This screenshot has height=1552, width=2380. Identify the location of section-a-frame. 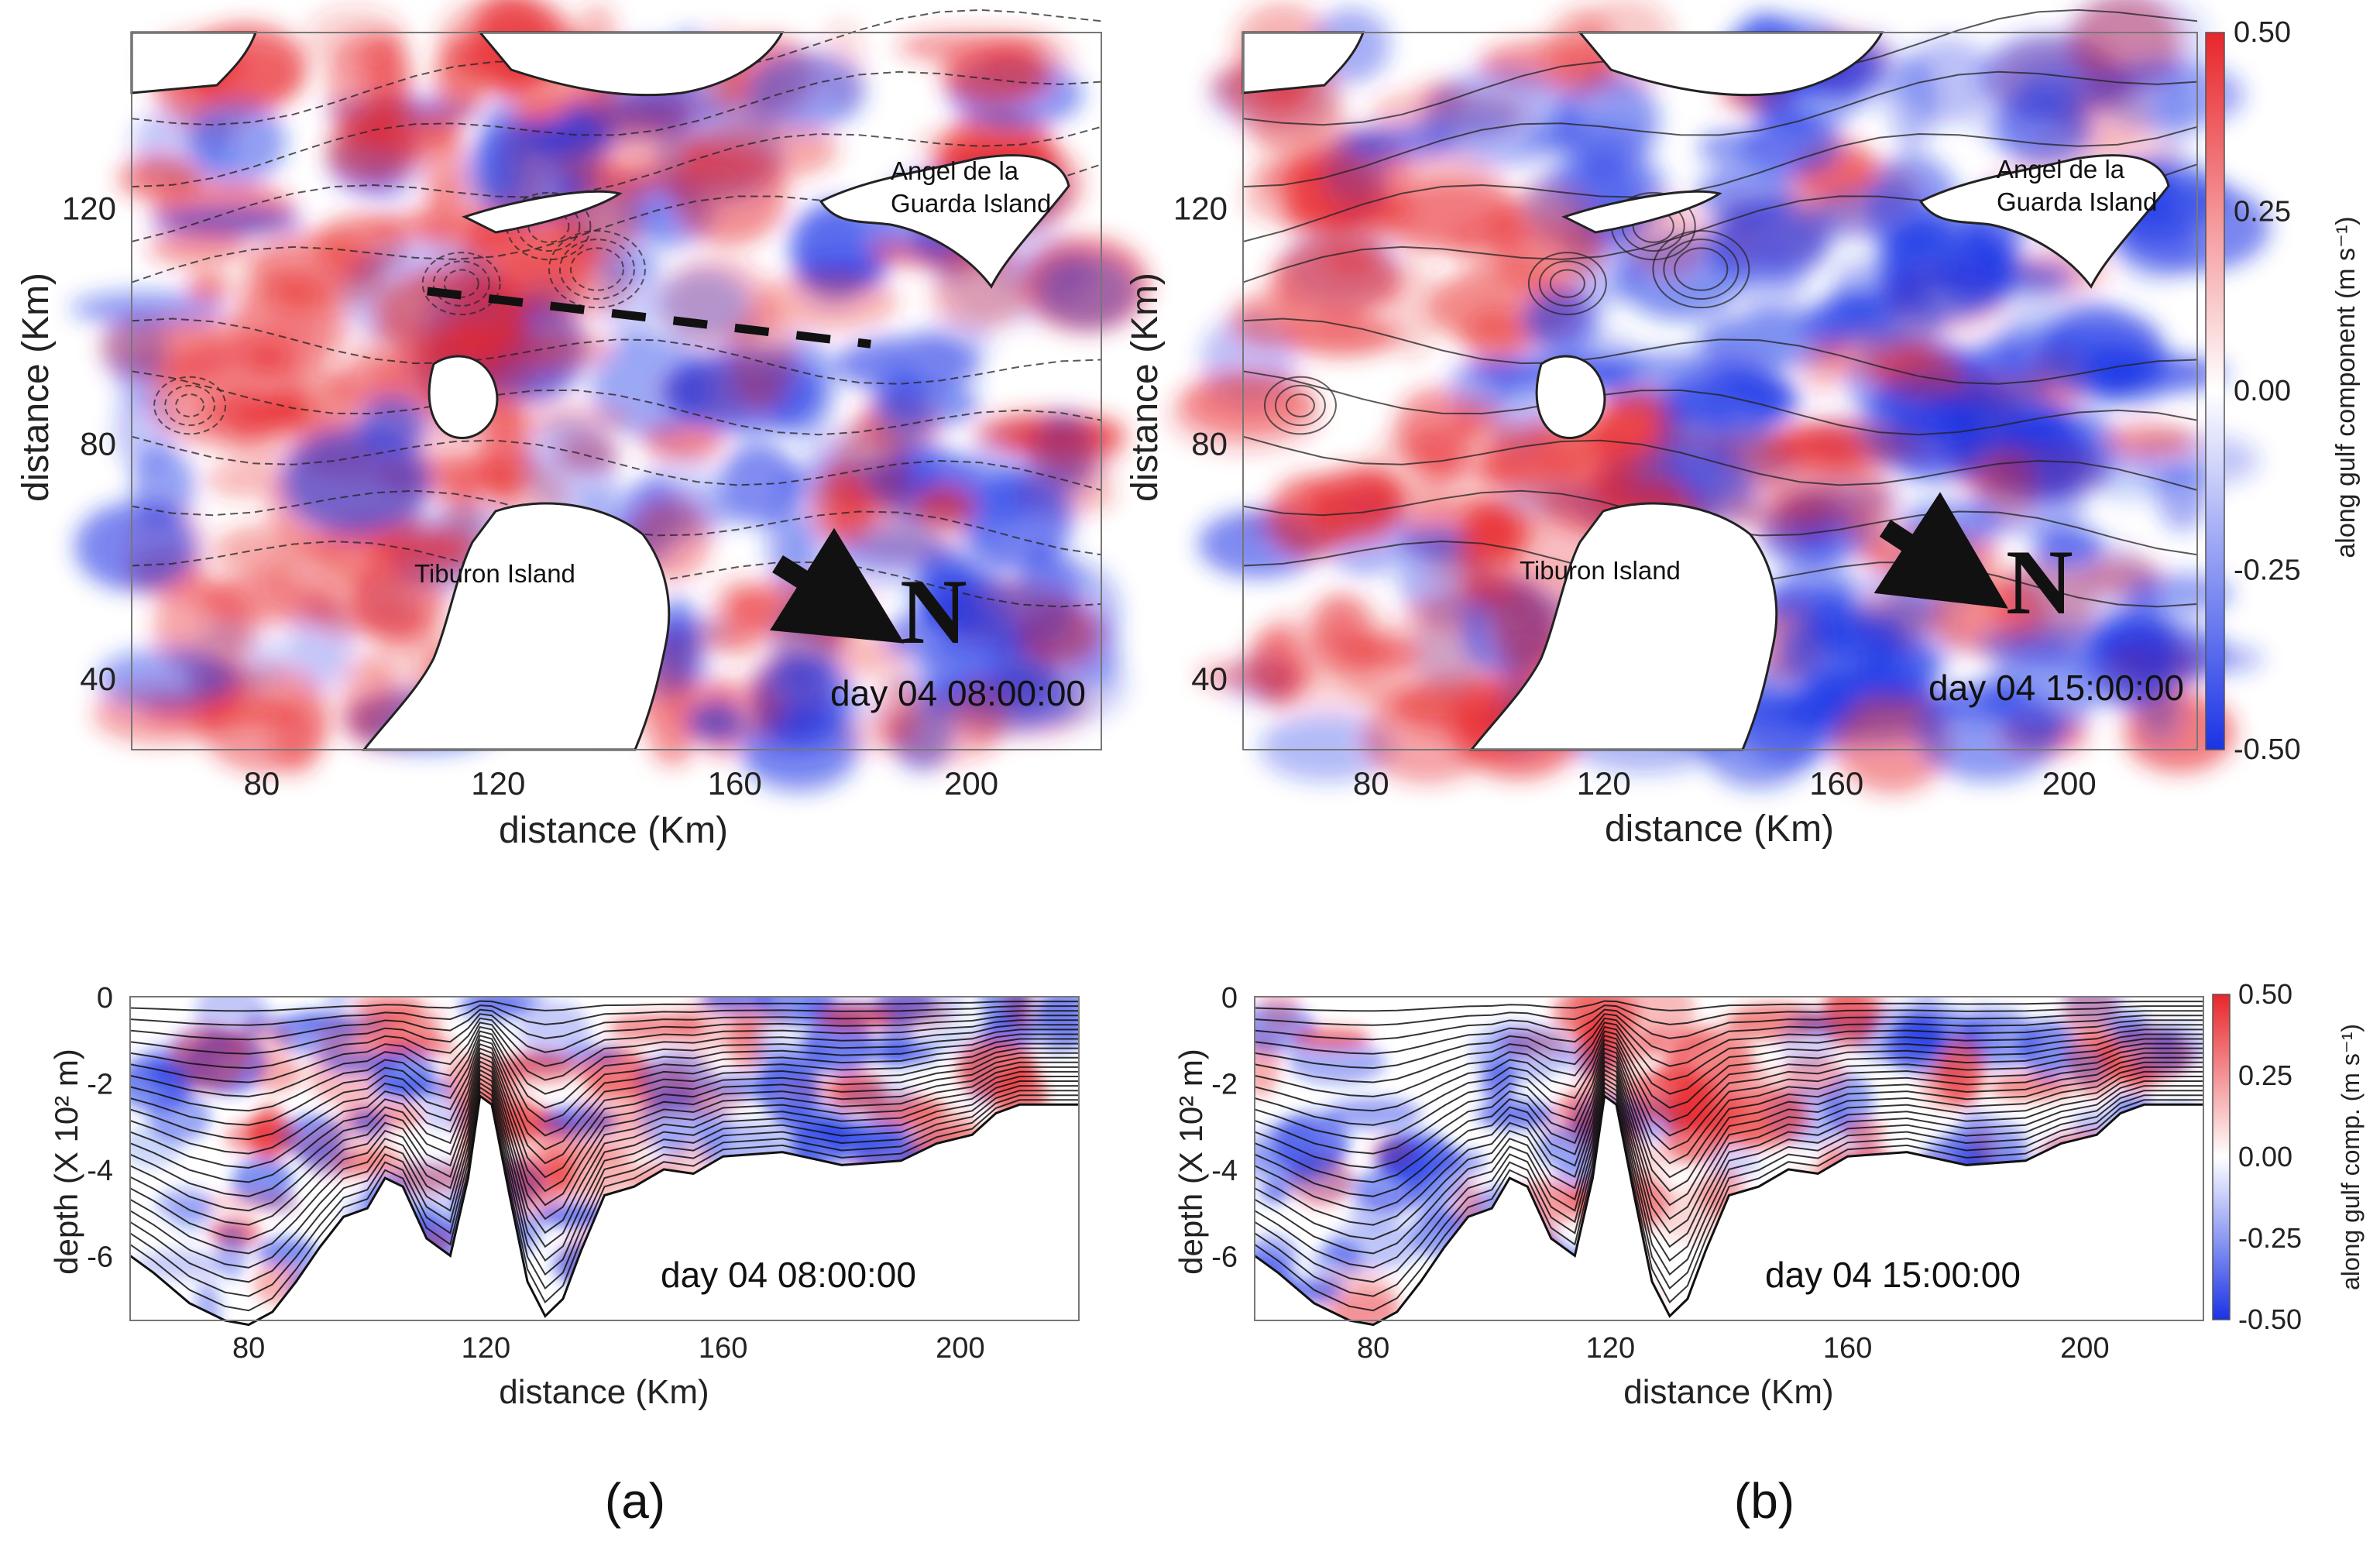
(605, 1159).